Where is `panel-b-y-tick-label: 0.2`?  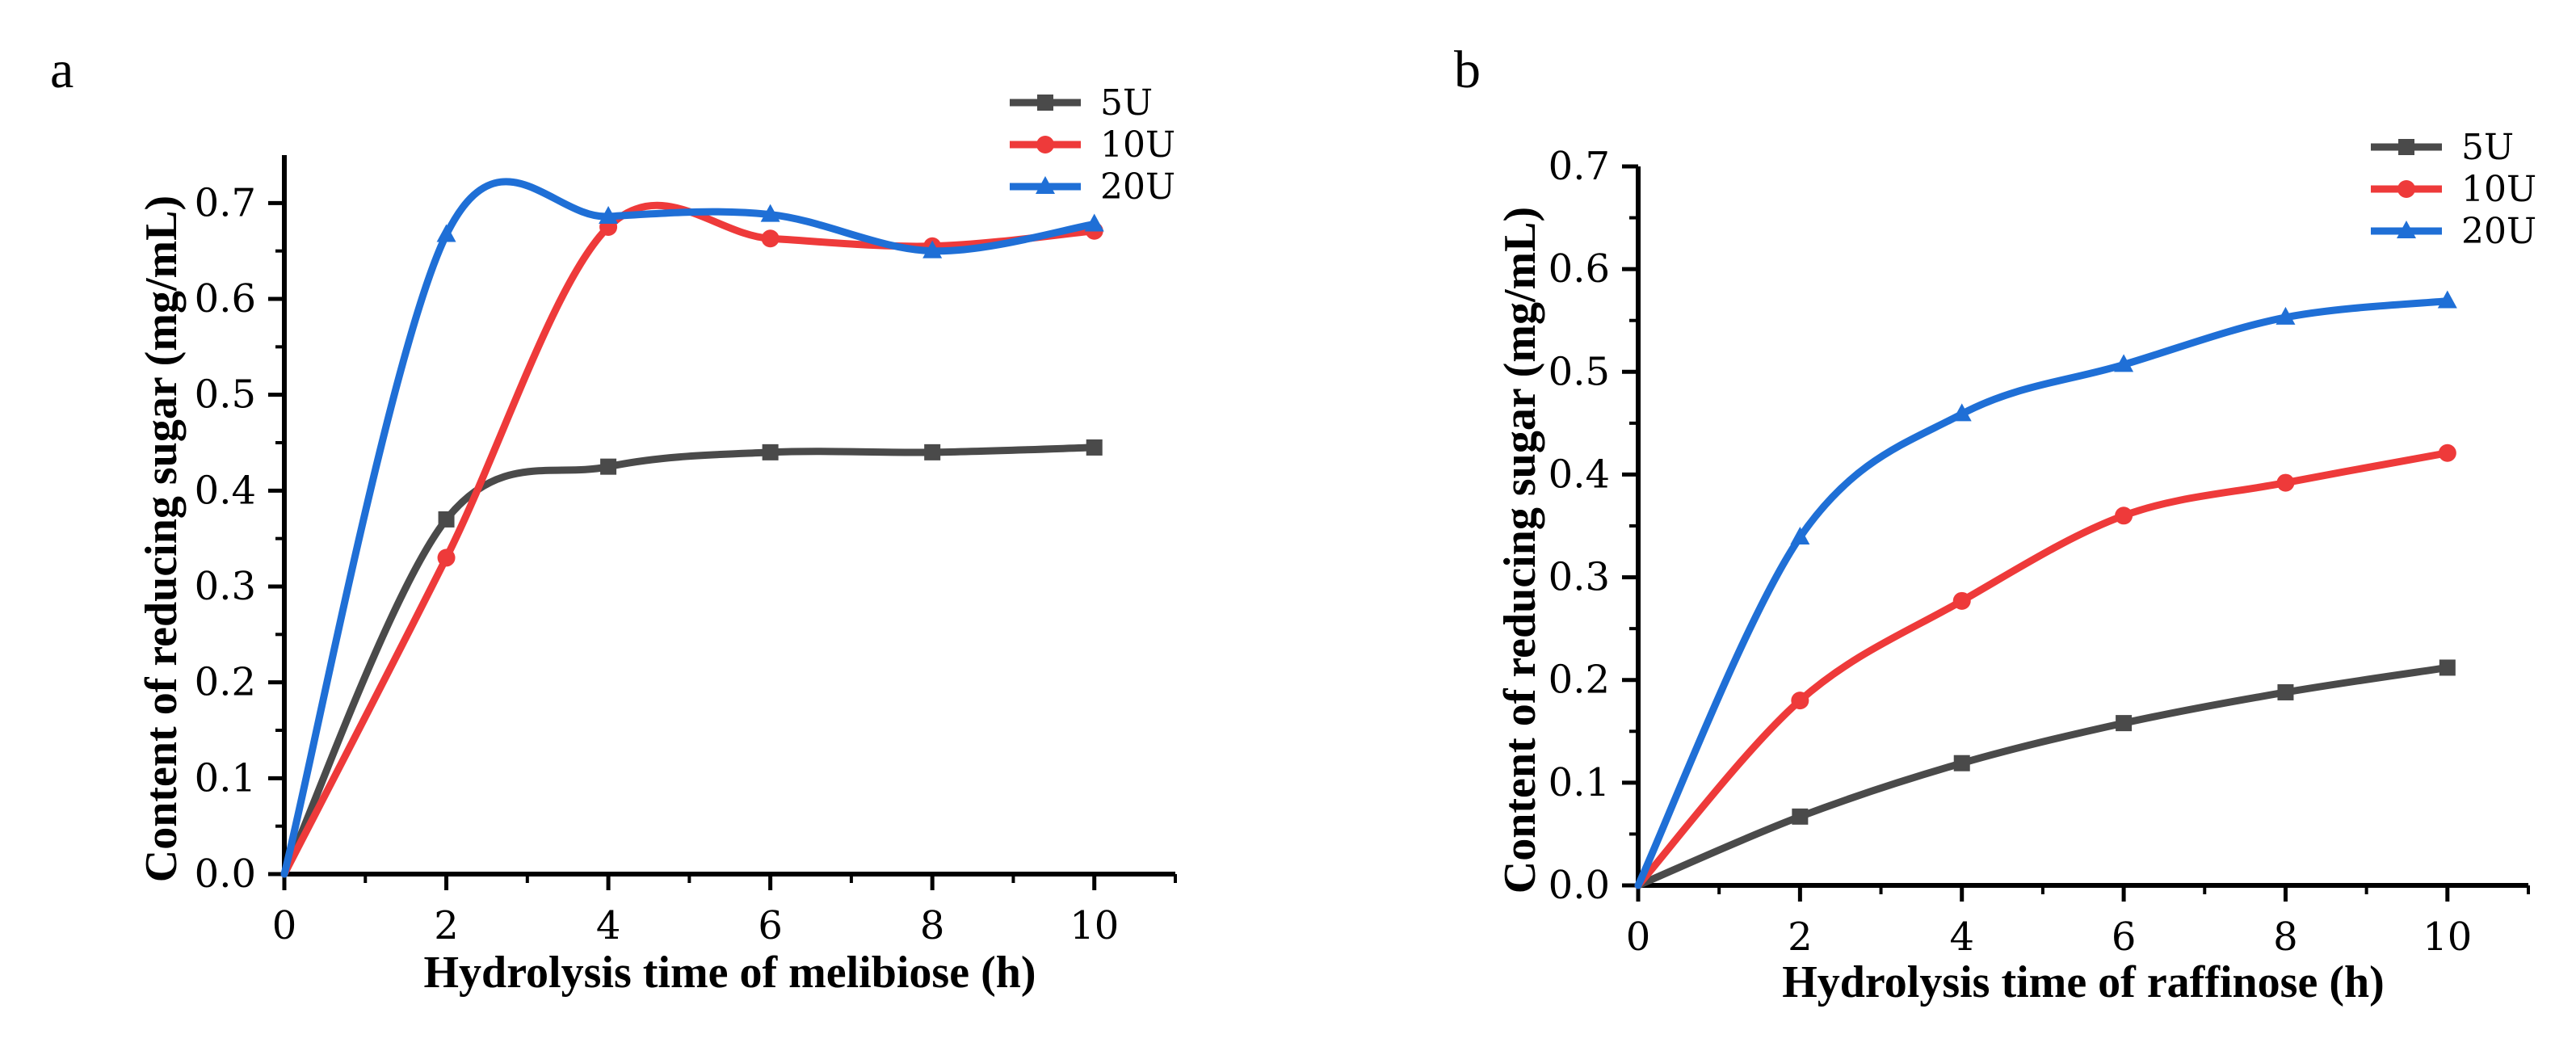
panel-b-y-tick-label: 0.2 is located at coordinates (1579, 681).